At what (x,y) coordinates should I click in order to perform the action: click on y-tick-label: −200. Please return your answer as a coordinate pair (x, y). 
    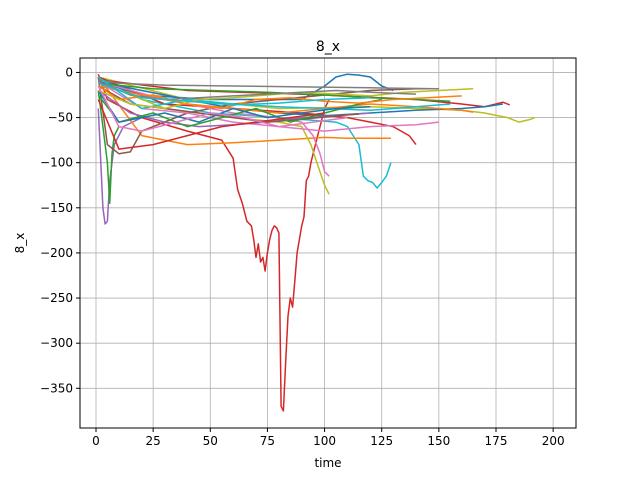
    Looking at the image, I should click on (56, 253).